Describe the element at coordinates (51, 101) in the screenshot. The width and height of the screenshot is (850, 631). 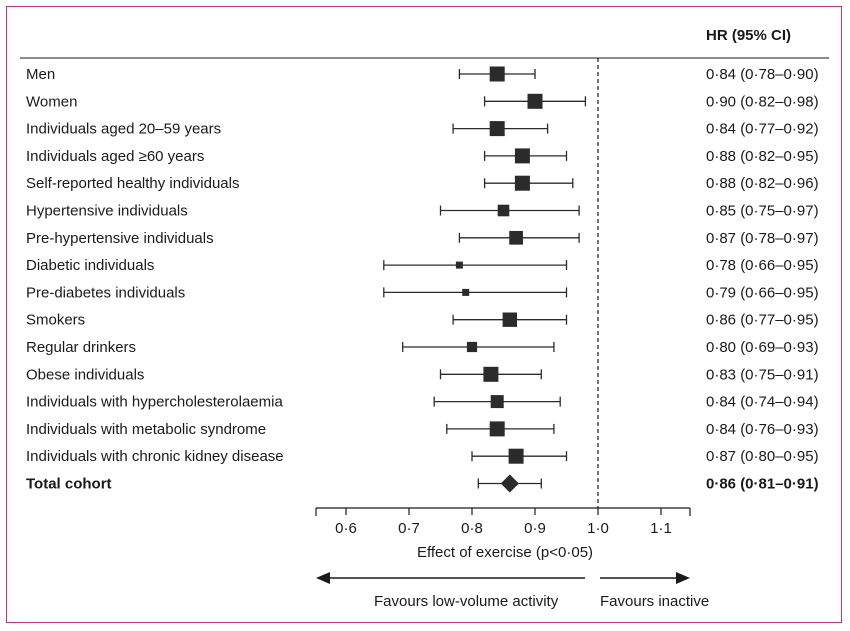
I see `row-1-label: Women` at that location.